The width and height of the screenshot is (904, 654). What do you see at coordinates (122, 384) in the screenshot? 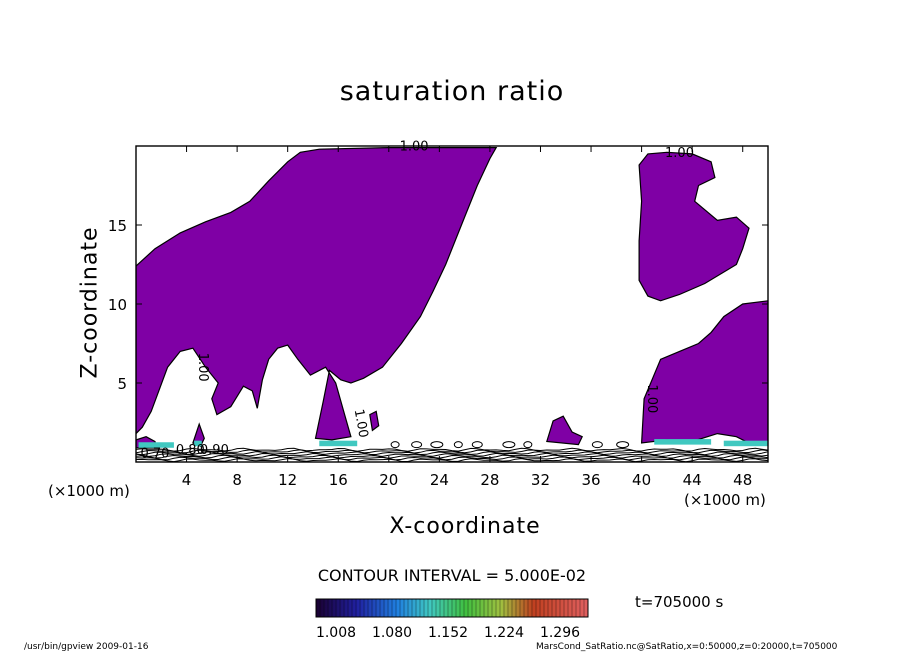
I see `y-tick-label: 5` at bounding box center [122, 384].